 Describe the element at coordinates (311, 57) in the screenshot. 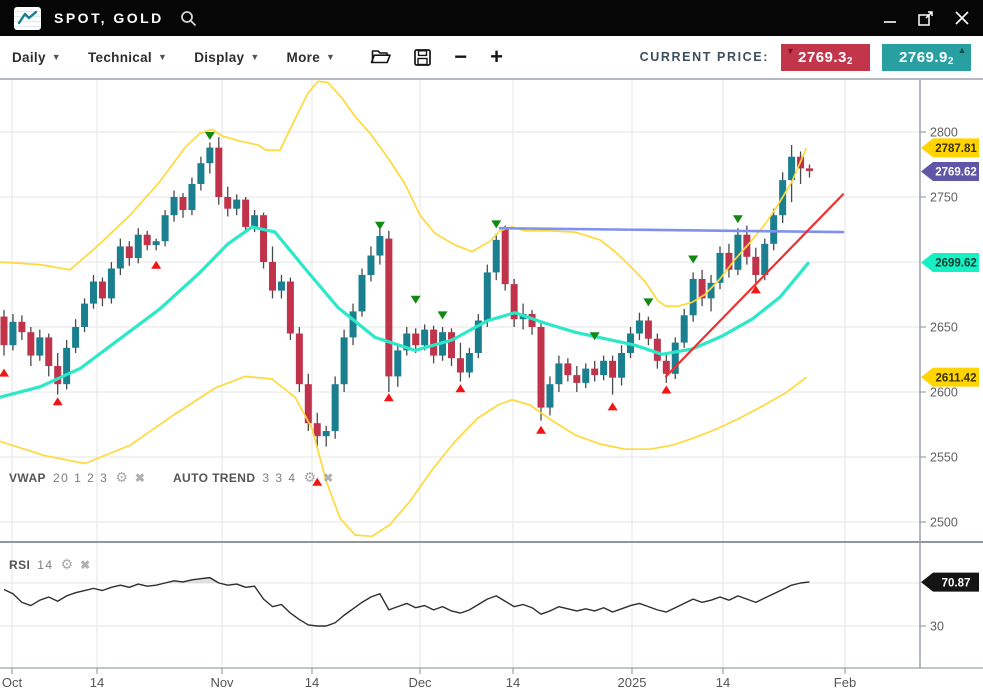

I see `menu-more: More ▼` at that location.